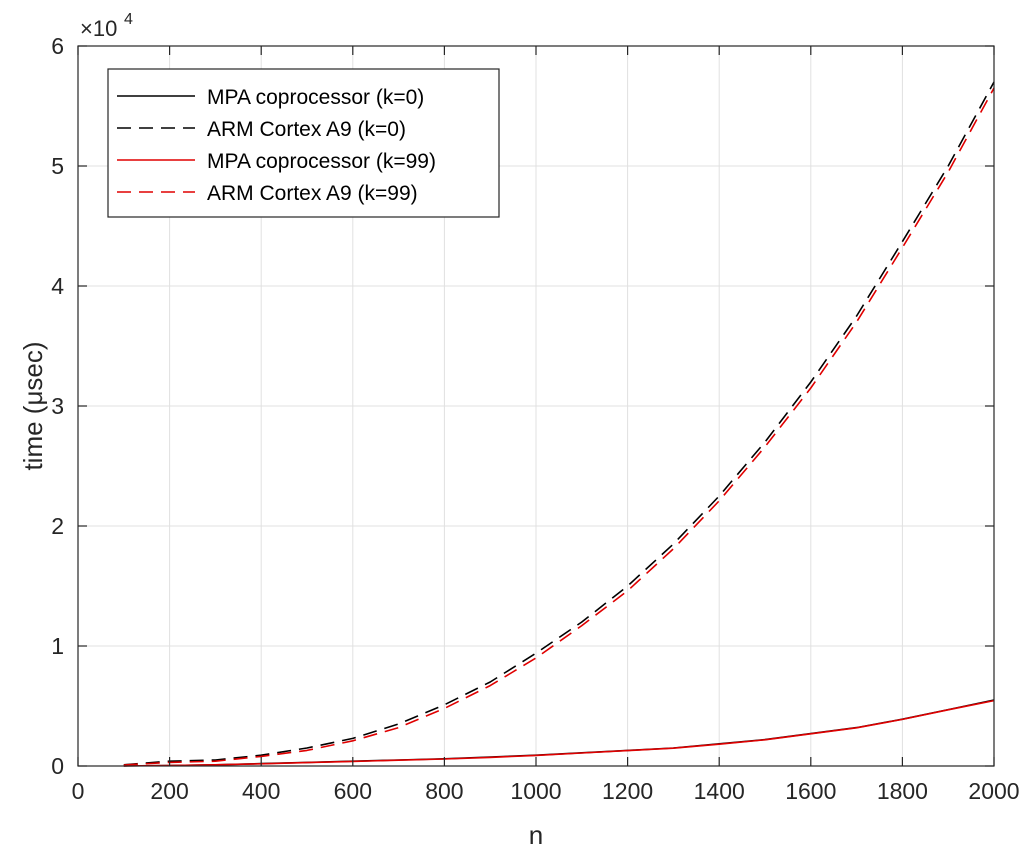 This screenshot has width=1029, height=852. I want to click on y-tick-label: 3, so click(57, 406).